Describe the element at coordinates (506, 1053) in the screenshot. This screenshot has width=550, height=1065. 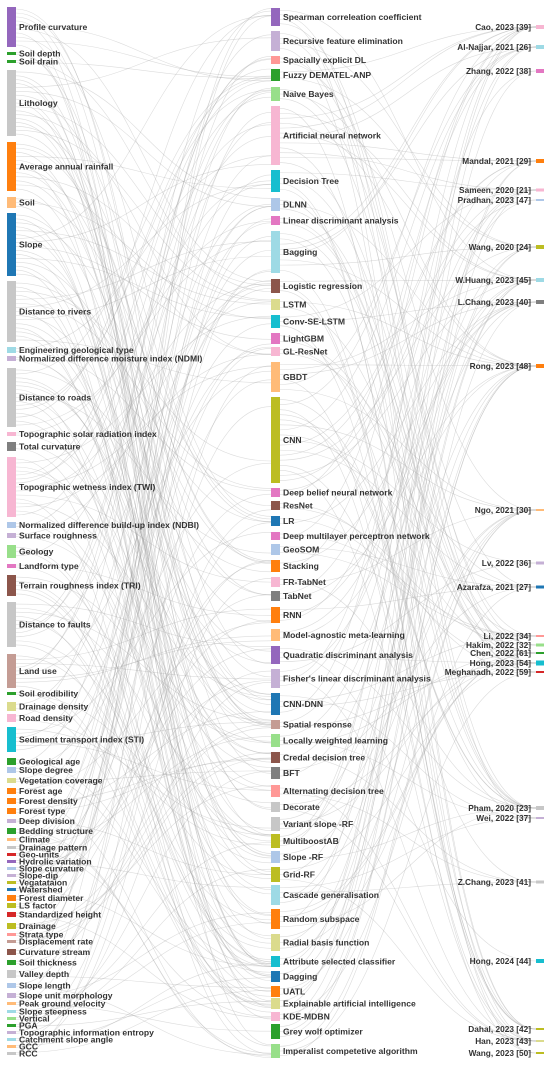
I see `paper-node-wang-2023-50: Wang, 2023 [50]` at that location.